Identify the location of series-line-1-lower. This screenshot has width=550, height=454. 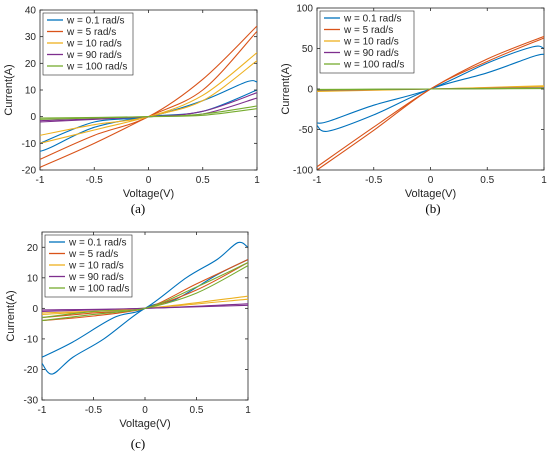
(145, 316).